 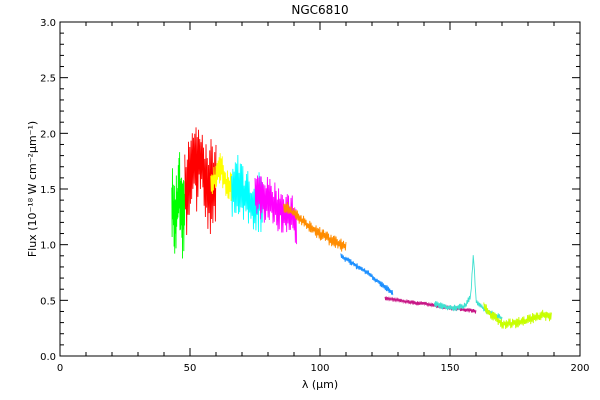 I want to click on x-tick-label: 150, so click(x=449, y=368).